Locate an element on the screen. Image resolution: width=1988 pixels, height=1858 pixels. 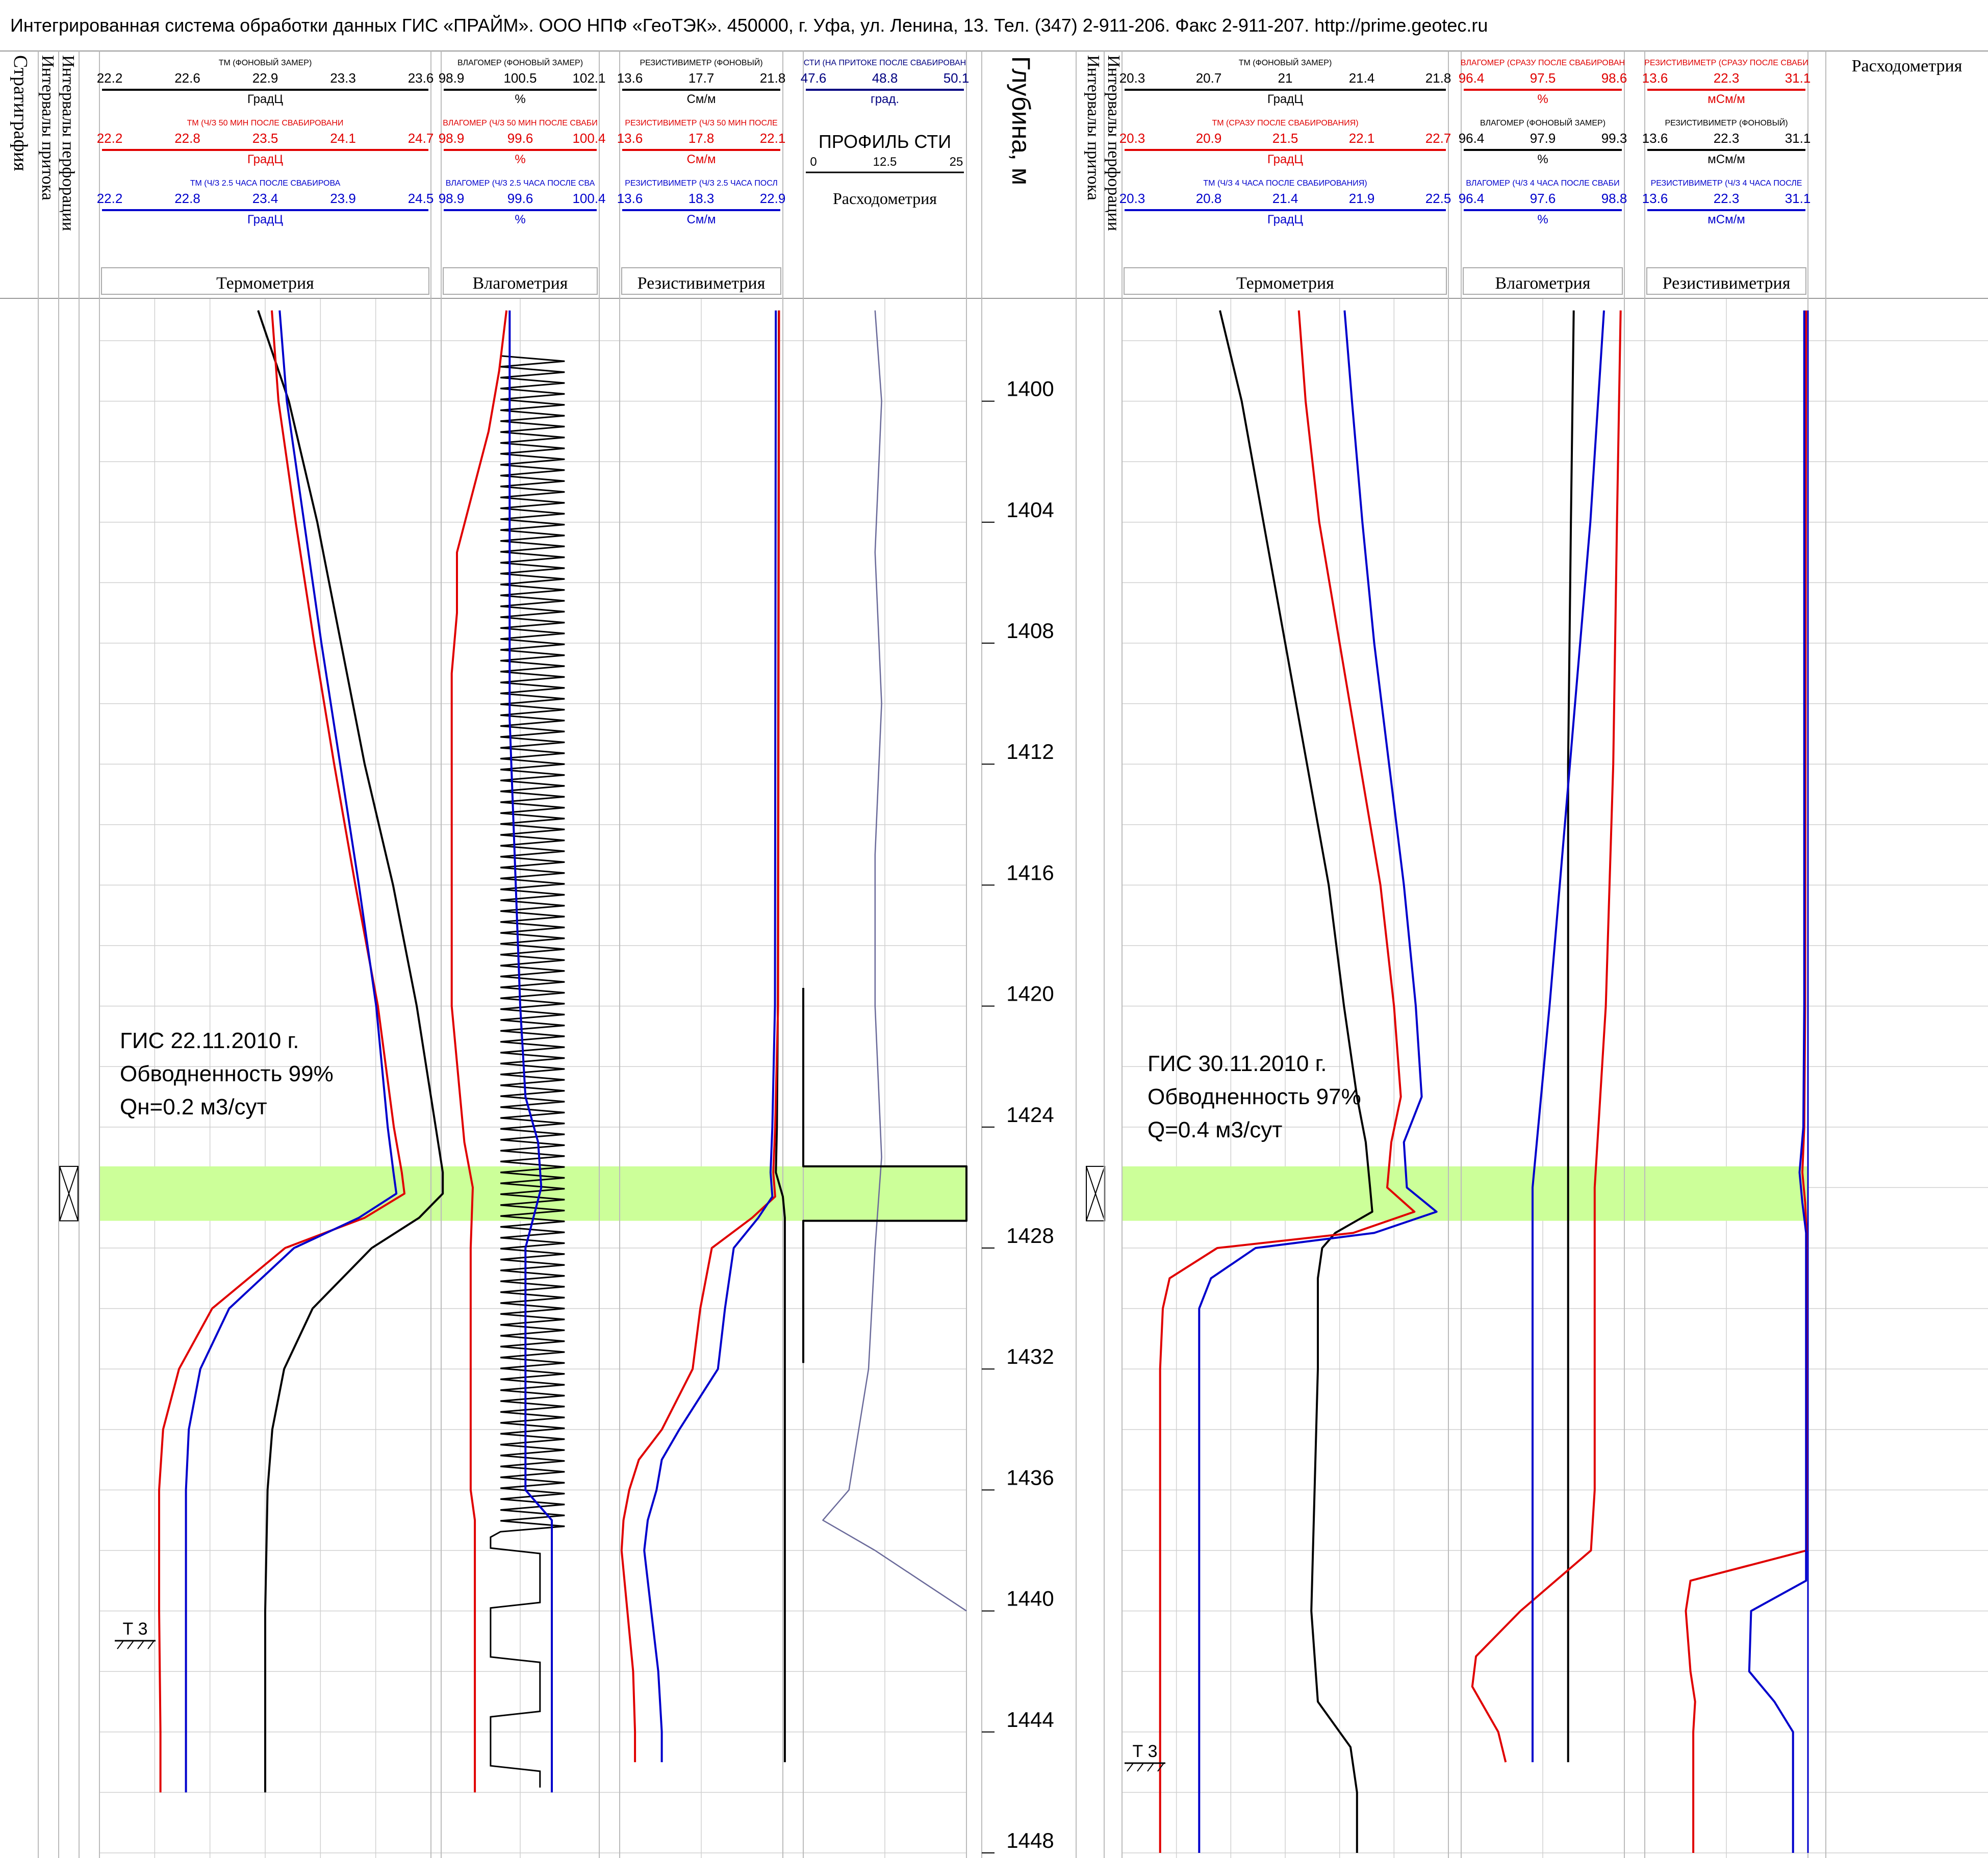
formation-label: Т 3 is located at coordinates (1144, 1751).